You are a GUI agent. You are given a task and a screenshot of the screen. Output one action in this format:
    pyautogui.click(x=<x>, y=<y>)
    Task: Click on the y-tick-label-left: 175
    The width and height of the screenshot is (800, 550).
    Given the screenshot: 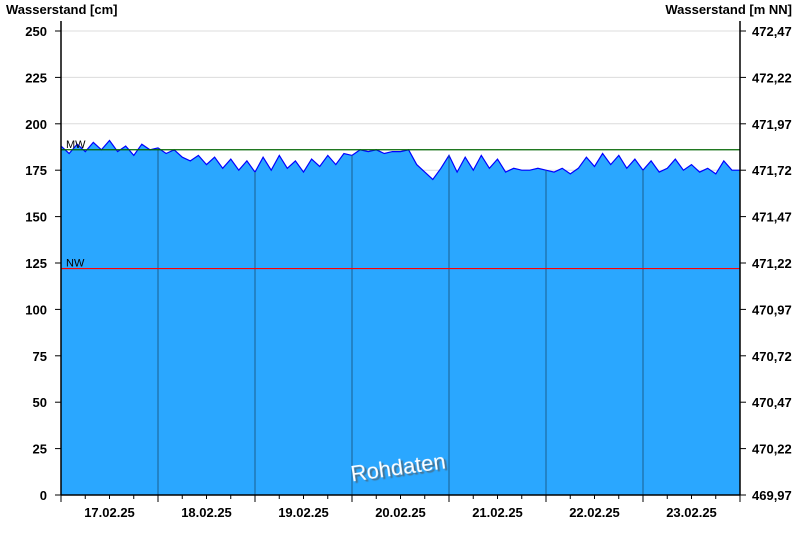 What is the action you would take?
    pyautogui.click(x=36, y=170)
    